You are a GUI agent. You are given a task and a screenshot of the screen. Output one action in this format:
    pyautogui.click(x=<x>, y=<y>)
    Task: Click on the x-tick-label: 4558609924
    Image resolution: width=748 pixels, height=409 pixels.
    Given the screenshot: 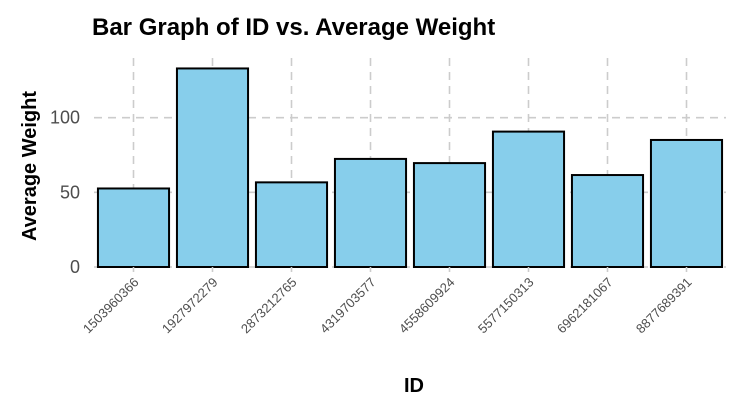 What is the action you would take?
    pyautogui.click(x=427, y=306)
    